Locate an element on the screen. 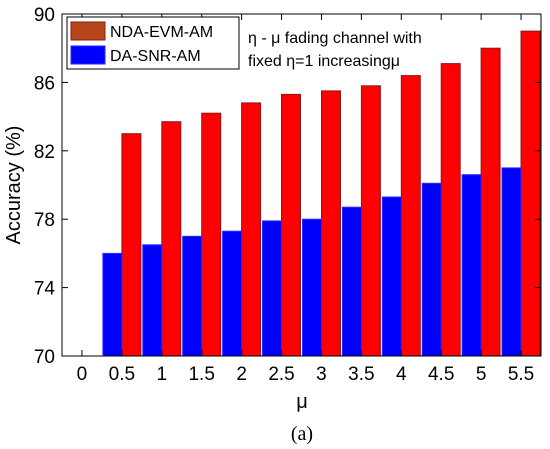 The width and height of the screenshot is (550, 449). bar-da-snr-am-3.5 is located at coordinates (351, 281).